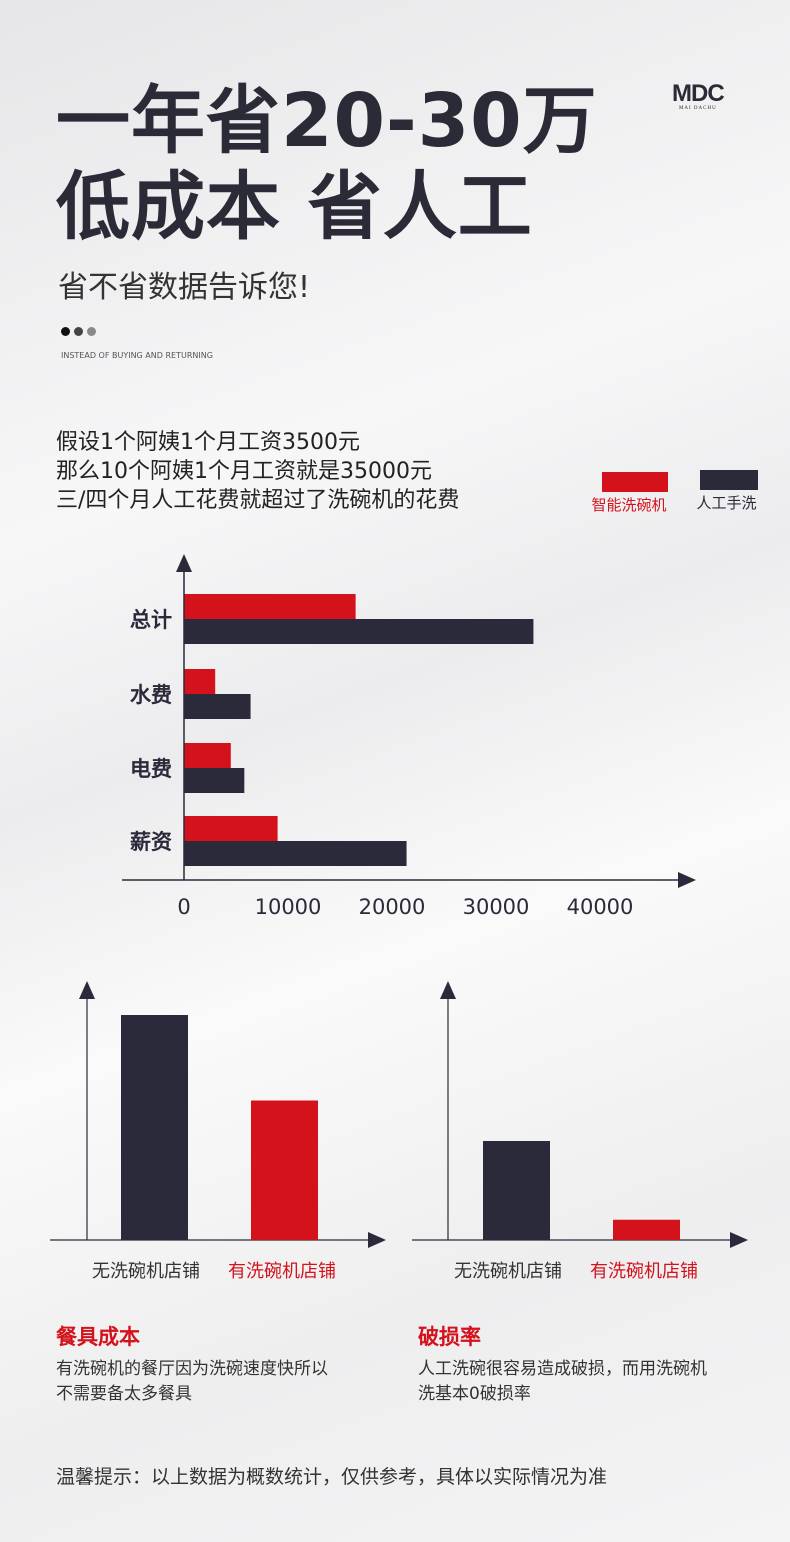 The width and height of the screenshot is (790, 1542). What do you see at coordinates (288, 907) in the screenshot?
I see `x-tick-label: 10000` at bounding box center [288, 907].